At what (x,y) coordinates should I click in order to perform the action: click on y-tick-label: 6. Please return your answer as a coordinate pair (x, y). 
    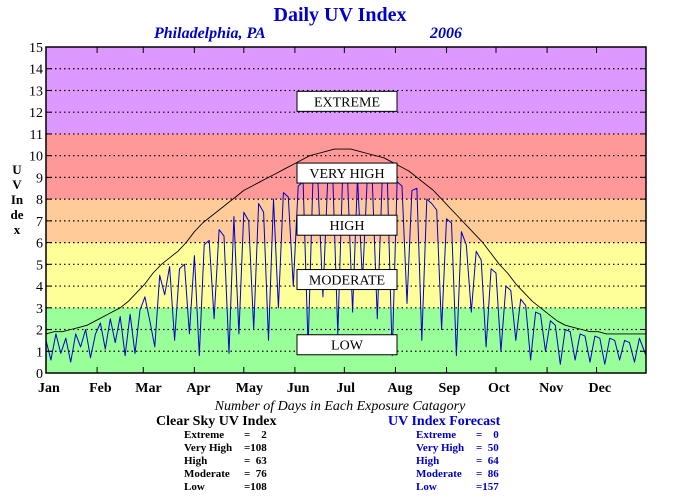
    Looking at the image, I should click on (39, 244).